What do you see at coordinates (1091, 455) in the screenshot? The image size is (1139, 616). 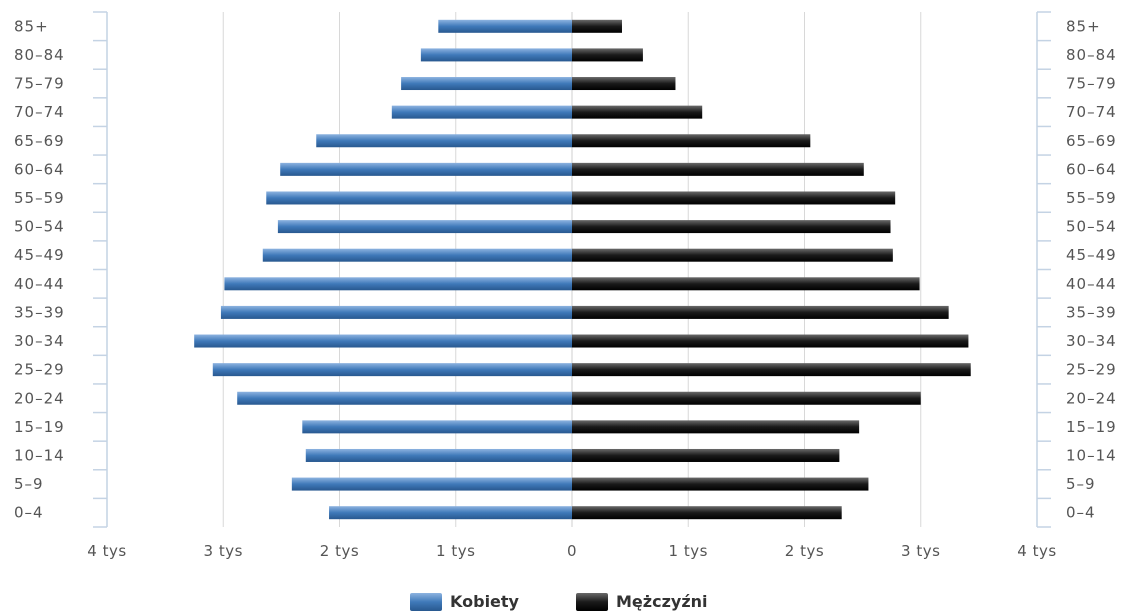 I see `category-label-right: 10–14` at bounding box center [1091, 455].